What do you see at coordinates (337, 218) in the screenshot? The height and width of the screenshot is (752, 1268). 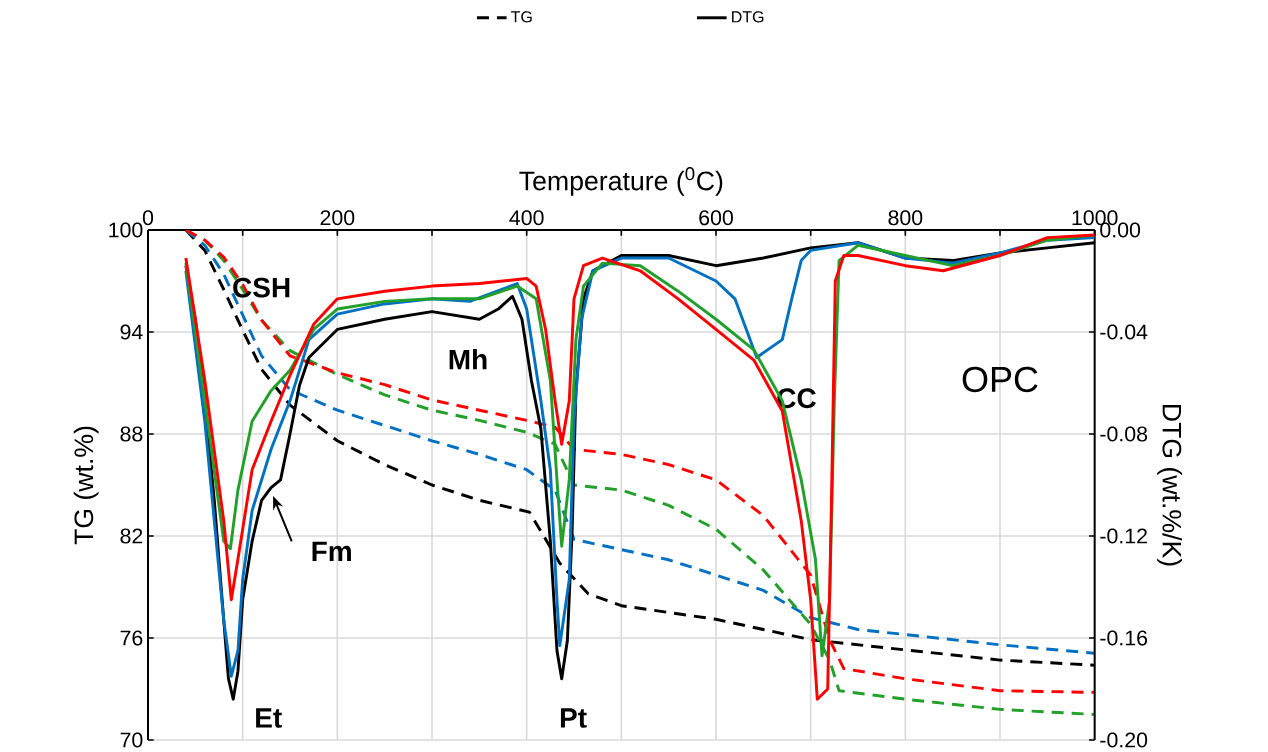 I see `x-tick-label: 200` at bounding box center [337, 218].